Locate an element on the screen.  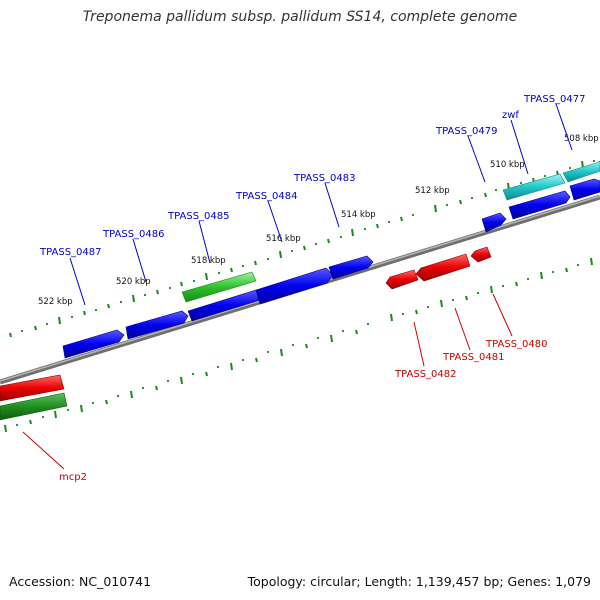
gene-mcp2 is located at coordinates (32, 388).